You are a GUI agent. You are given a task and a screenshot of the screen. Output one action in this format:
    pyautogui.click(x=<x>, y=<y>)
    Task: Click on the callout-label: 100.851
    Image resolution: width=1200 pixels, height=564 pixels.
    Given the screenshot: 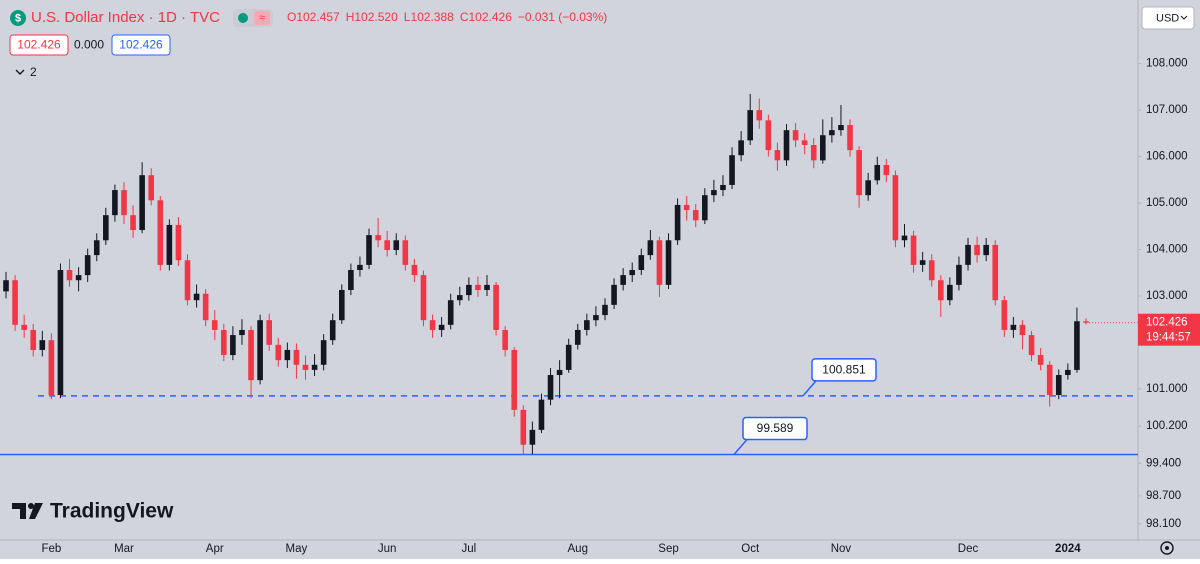 What is the action you would take?
    pyautogui.click(x=844, y=370)
    